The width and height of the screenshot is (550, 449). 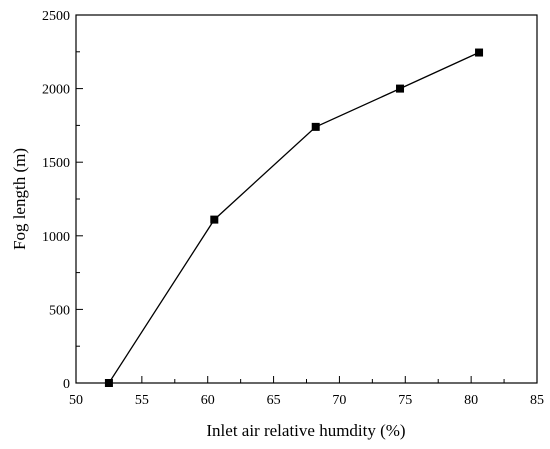 I want to click on y-tick-label: 1000, so click(x=56, y=237).